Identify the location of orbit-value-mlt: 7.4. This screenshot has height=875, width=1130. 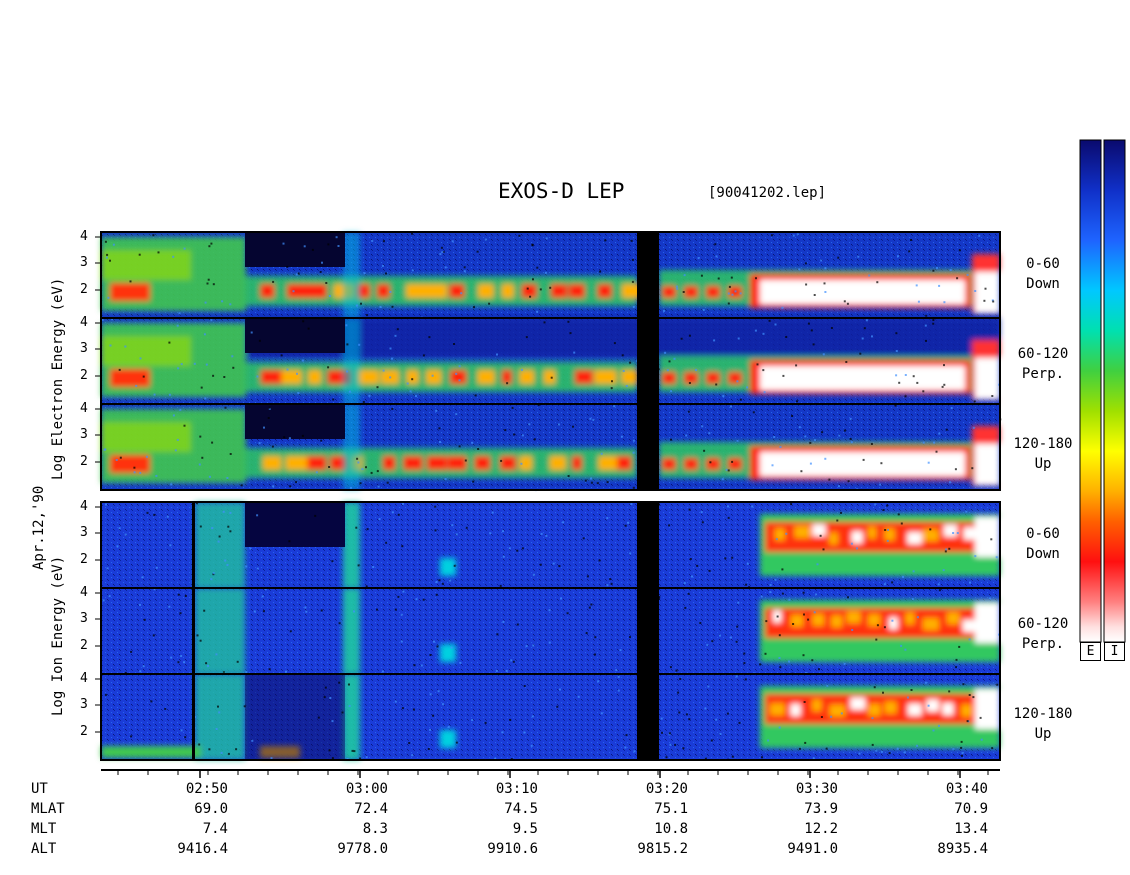
(215, 829).